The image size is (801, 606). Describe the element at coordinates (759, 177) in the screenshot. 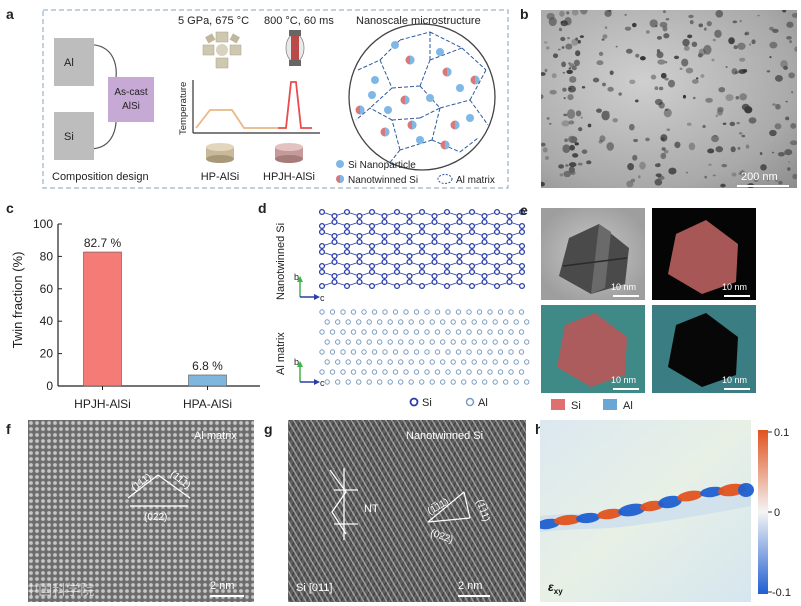

I see `scalebar-b: 200 nm` at that location.